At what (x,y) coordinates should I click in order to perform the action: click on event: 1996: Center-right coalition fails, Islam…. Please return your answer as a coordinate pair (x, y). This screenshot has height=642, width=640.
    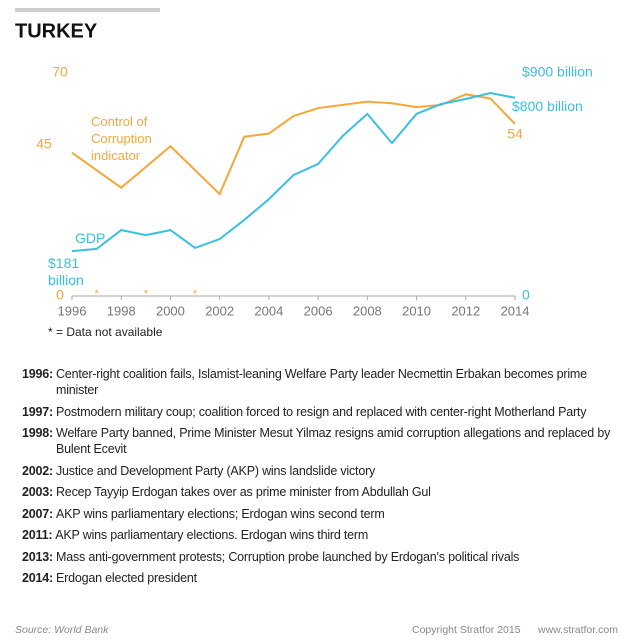
    Looking at the image, I should click on (322, 382).